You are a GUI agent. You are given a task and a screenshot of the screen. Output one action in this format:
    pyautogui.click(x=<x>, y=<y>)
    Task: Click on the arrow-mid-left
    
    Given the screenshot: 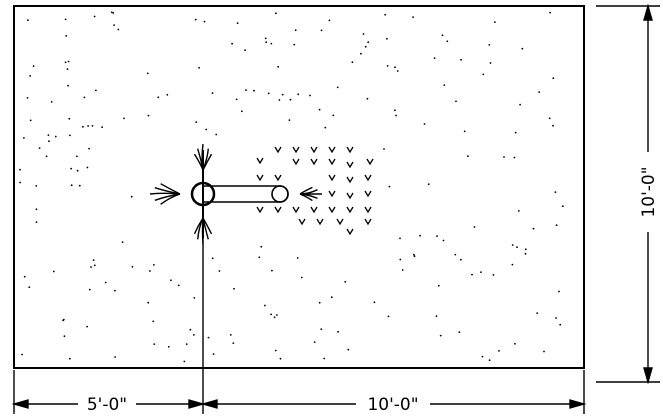 What is the action you would take?
    pyautogui.click(x=197, y=404)
    